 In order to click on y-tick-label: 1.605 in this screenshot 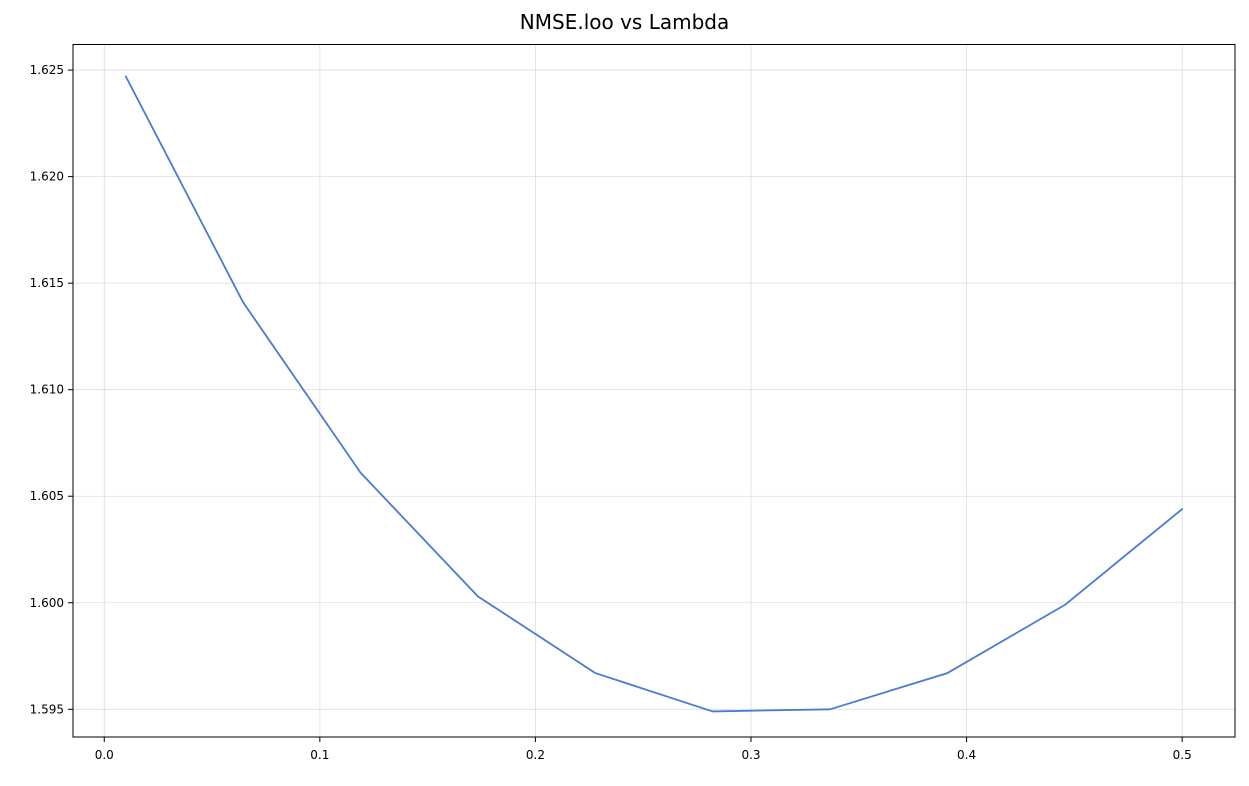, I will do `click(47, 496)`.